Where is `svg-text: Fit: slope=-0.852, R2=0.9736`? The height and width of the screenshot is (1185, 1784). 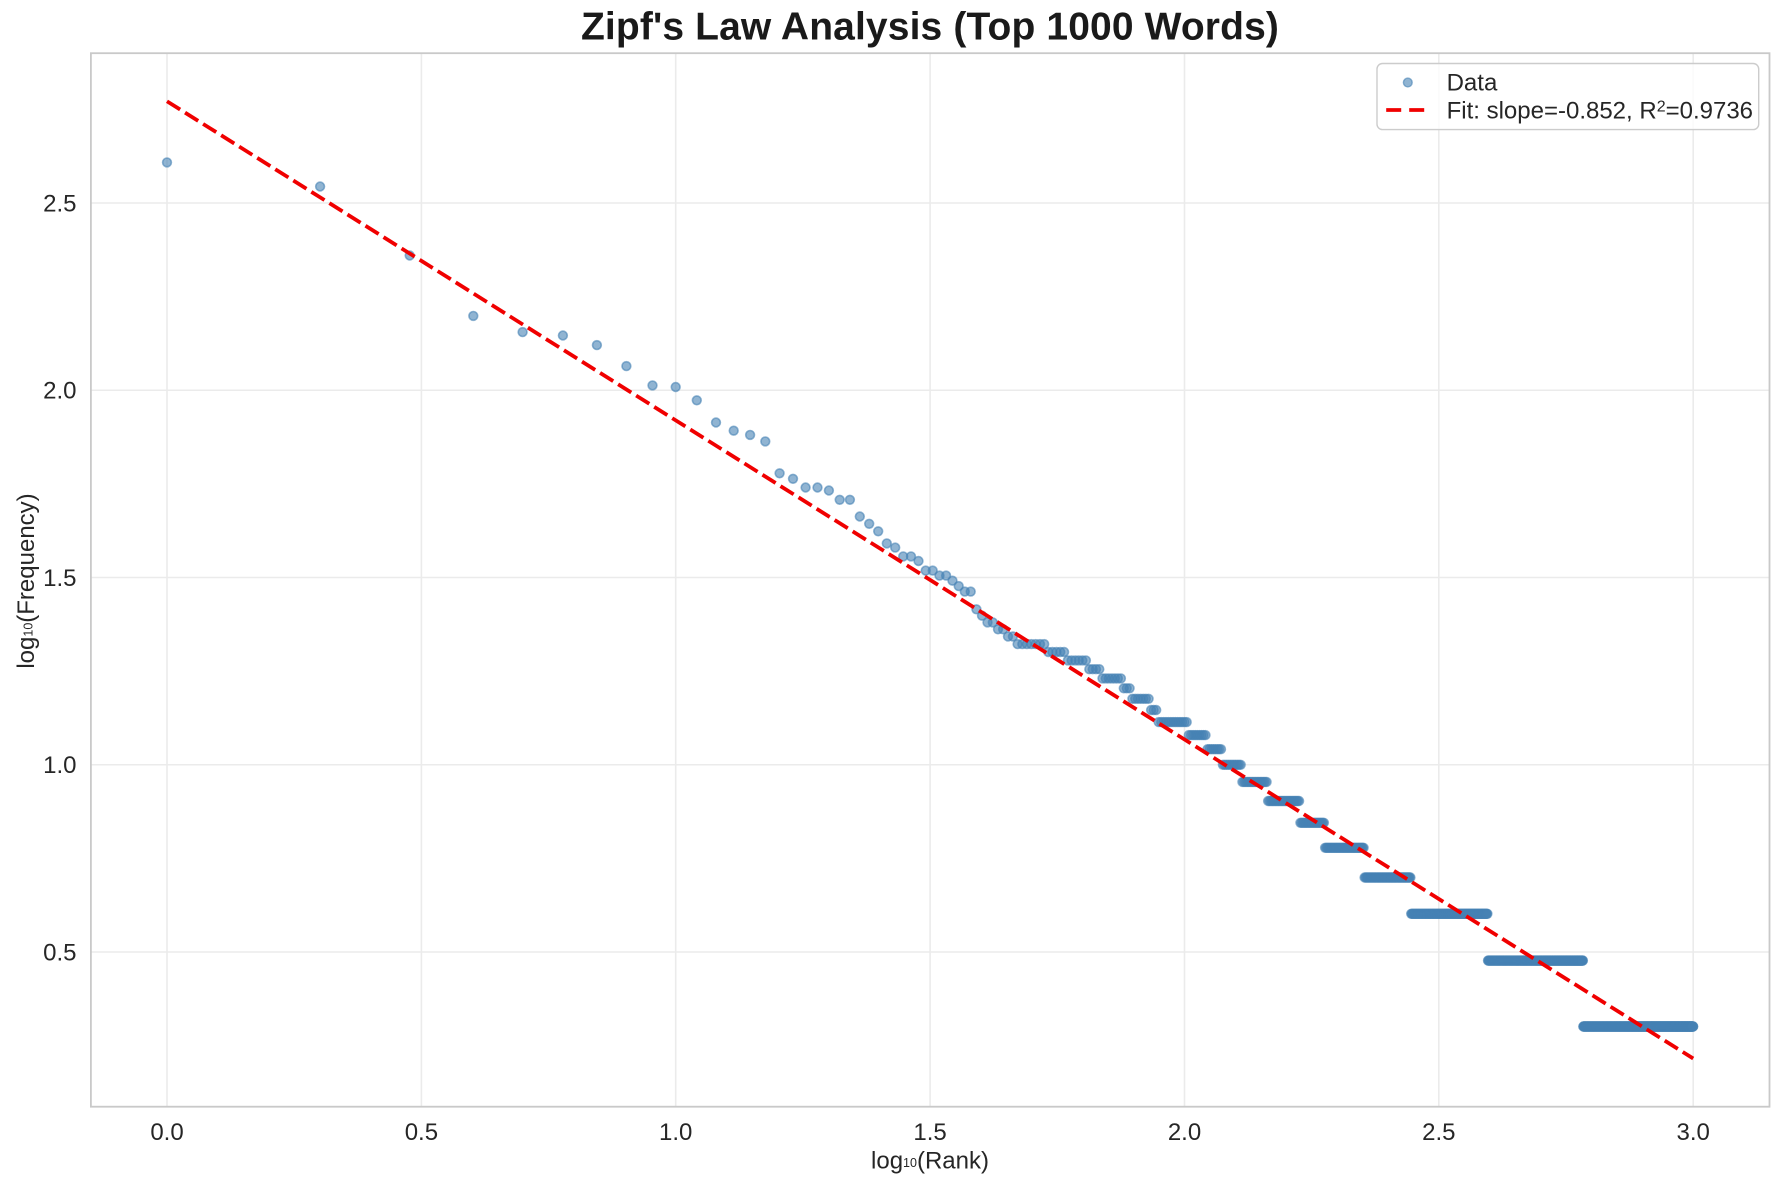
svg-text: Fit: slope=-0.852, R2=0.9736 is located at coordinates (1600, 110).